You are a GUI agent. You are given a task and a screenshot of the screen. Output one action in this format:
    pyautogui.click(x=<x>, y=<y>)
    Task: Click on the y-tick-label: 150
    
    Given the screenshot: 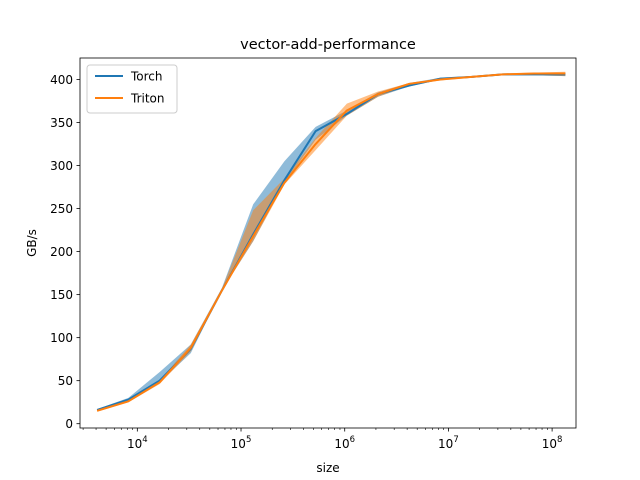 What is the action you would take?
    pyautogui.click(x=61, y=295)
    